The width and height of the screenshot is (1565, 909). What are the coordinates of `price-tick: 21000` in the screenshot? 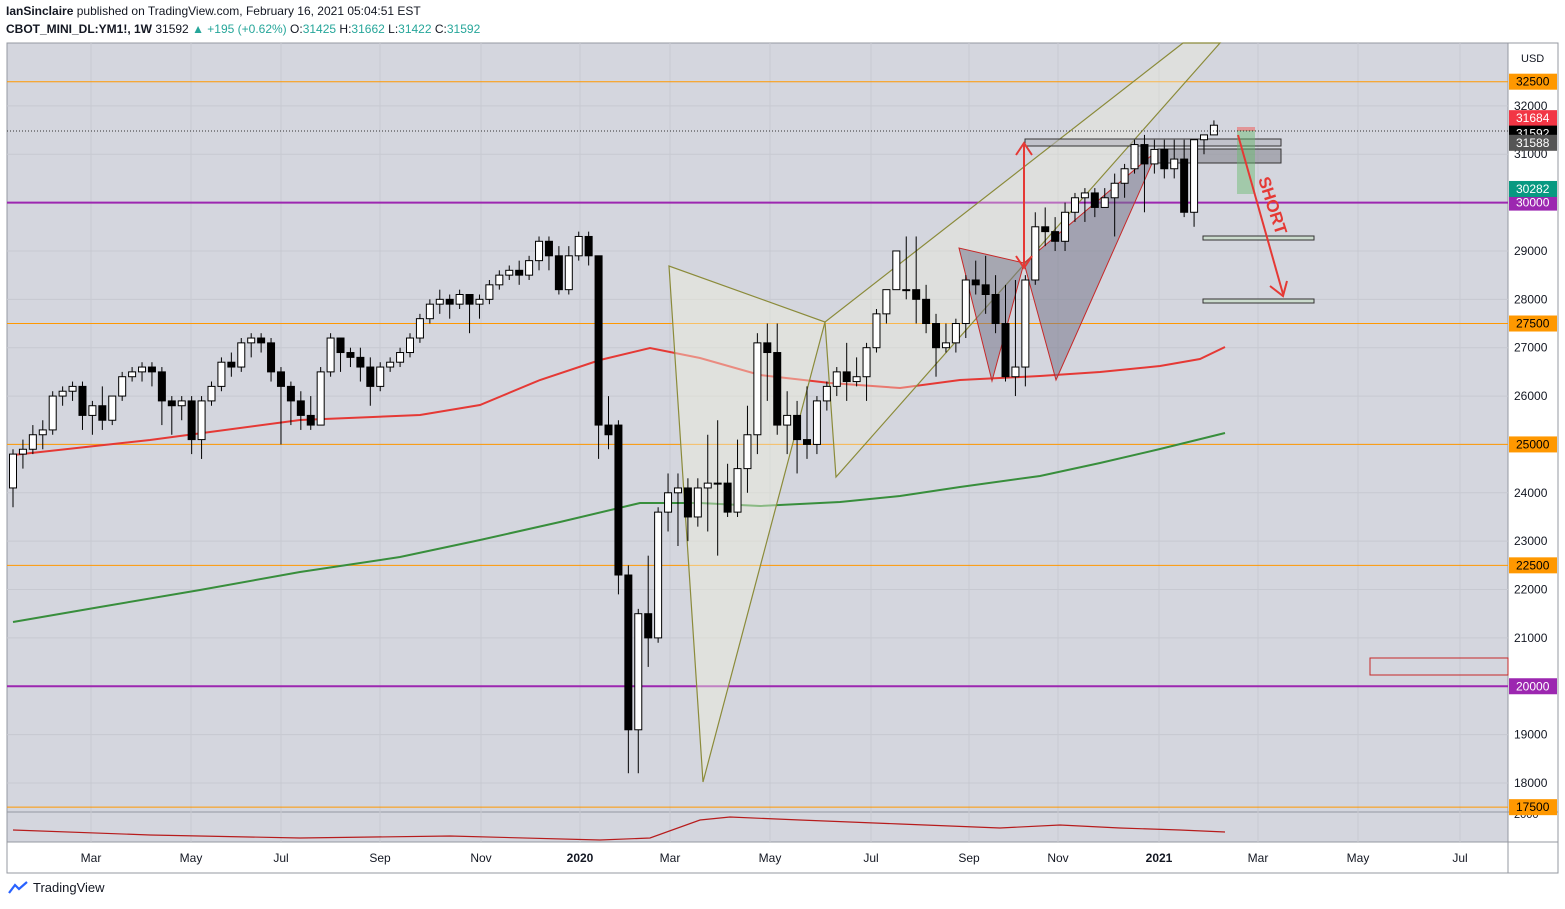 It's located at (1531, 638).